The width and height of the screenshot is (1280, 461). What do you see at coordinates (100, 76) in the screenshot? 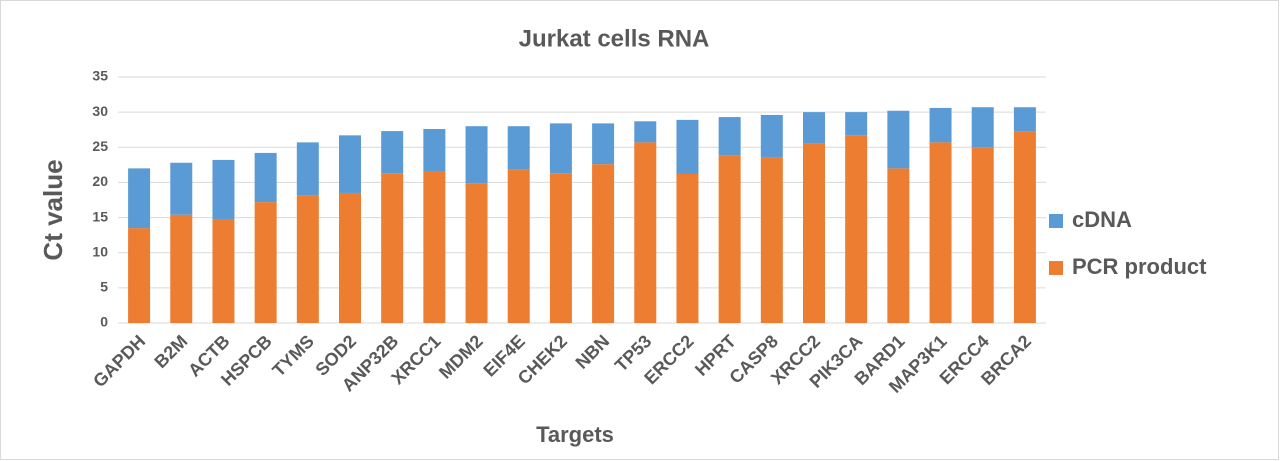
I see `y-tick-label: 35` at bounding box center [100, 76].